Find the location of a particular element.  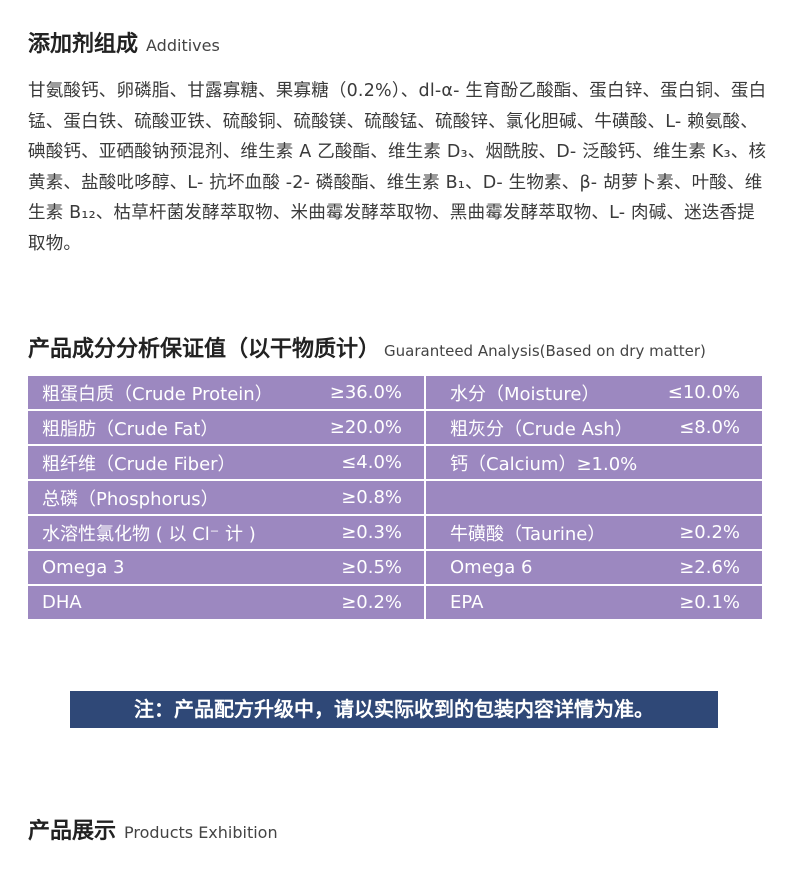

name-cell: 总磷（Phosphorus） is located at coordinates (170, 498).